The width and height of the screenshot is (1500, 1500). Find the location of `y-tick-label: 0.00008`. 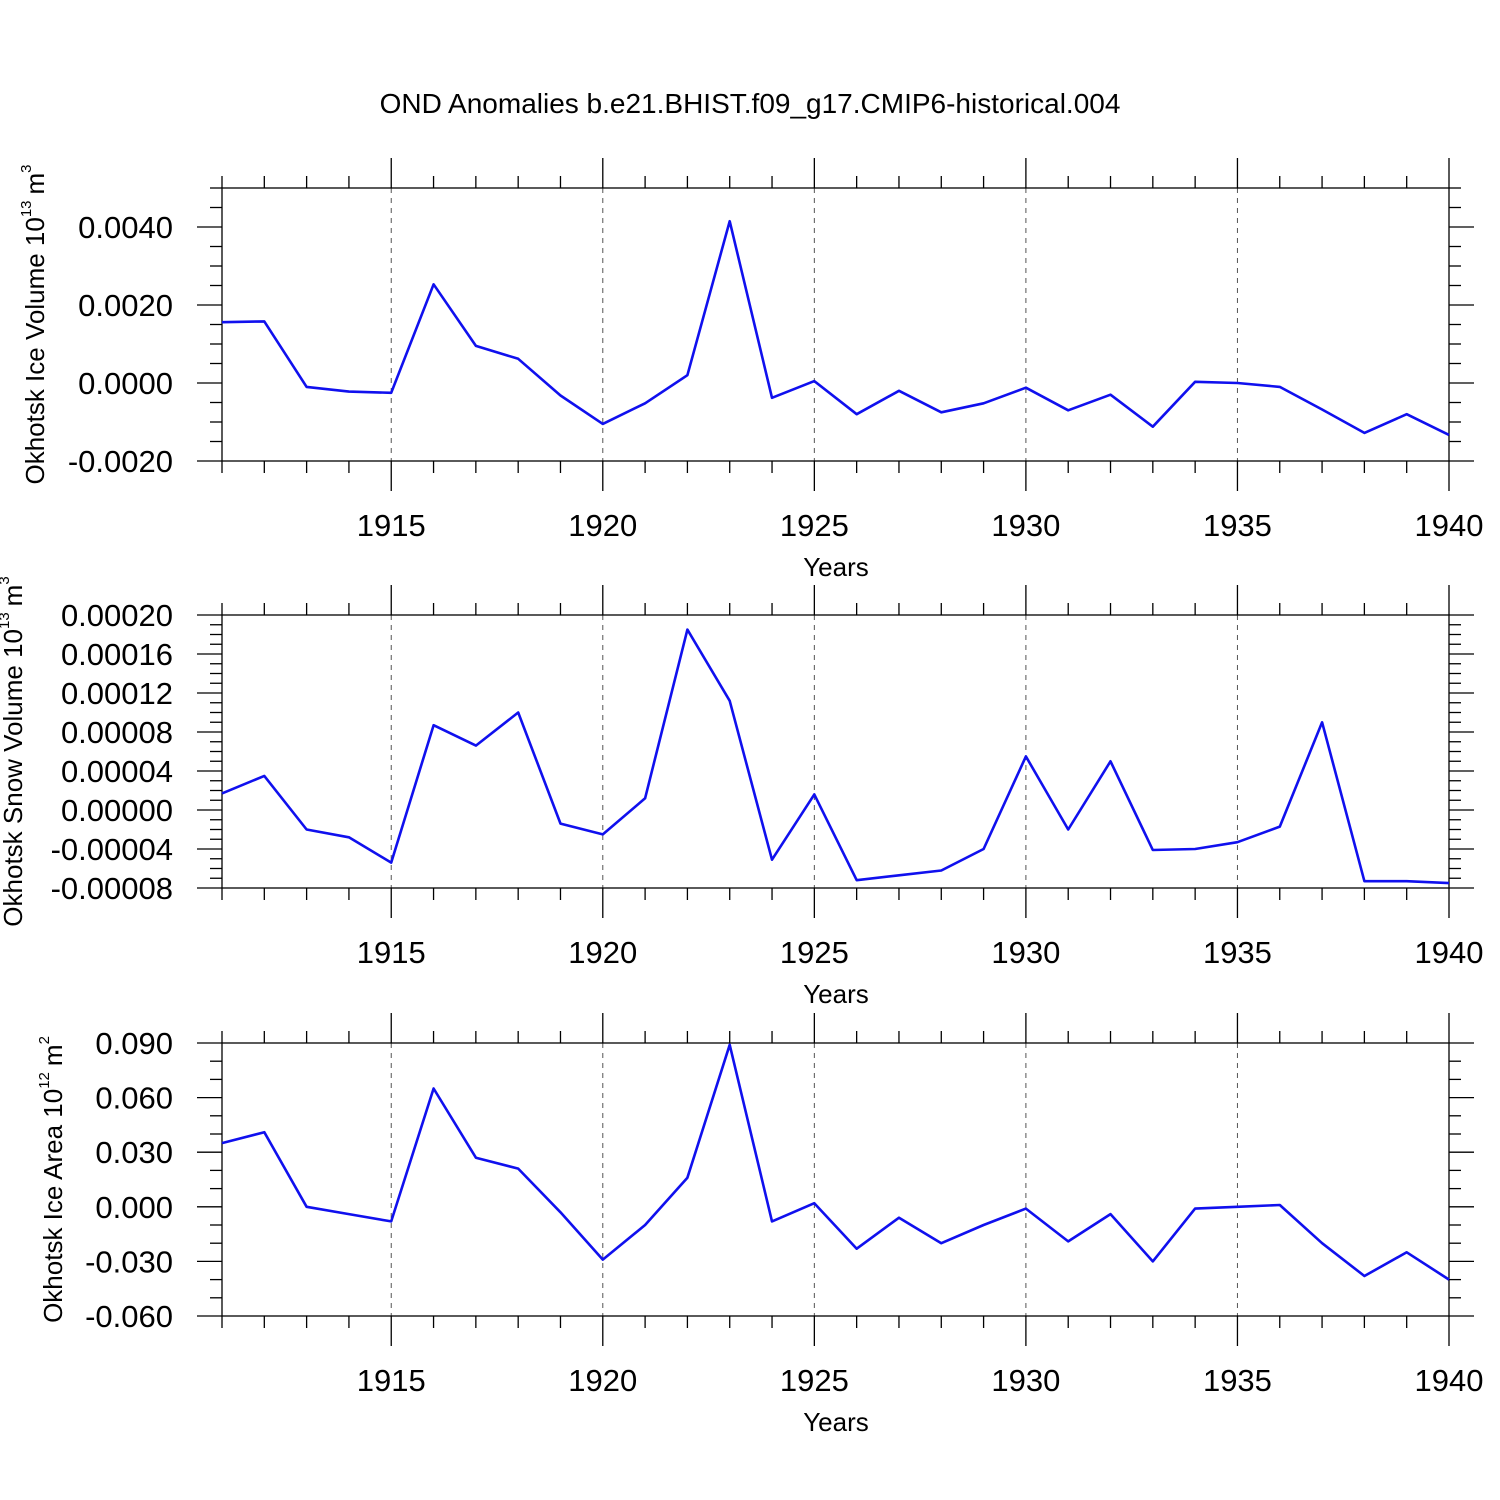

y-tick-label: 0.00008 is located at coordinates (117, 732).